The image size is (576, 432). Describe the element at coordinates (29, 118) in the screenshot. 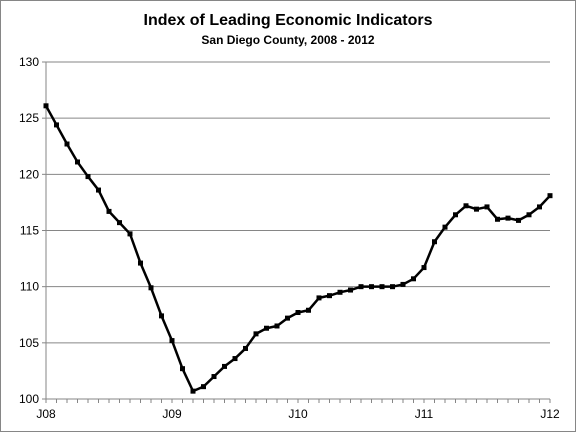

I see `y-tick-label: 125` at that location.